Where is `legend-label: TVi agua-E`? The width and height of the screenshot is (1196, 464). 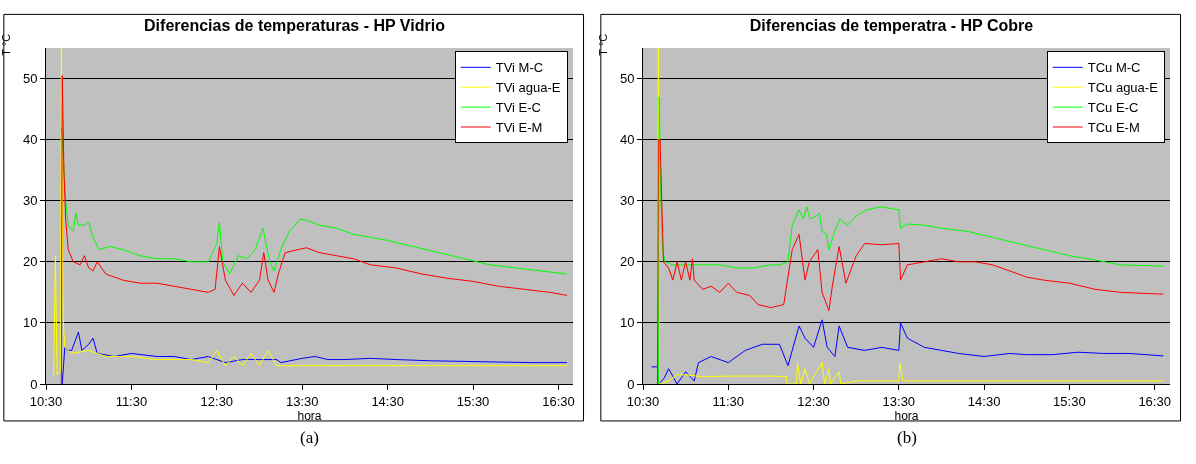
legend-label: TVi agua-E is located at coordinates (528, 88).